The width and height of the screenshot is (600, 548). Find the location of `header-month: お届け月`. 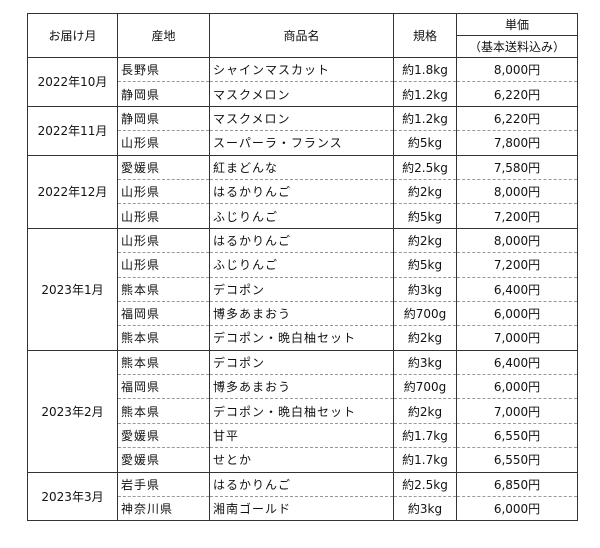

header-month: お届け月 is located at coordinates (72, 35).